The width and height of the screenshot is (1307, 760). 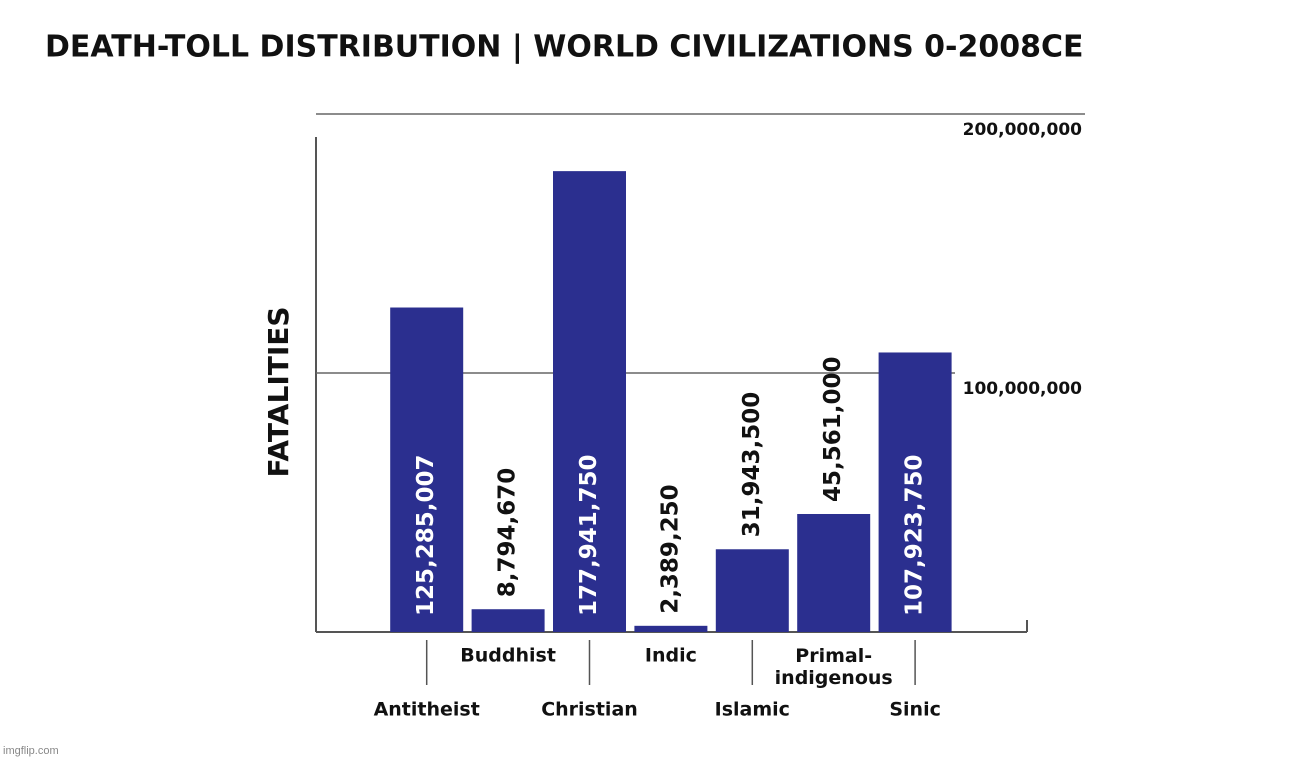 What do you see at coordinates (670, 549) in the screenshot?
I see `value-label: 2,389,250` at bounding box center [670, 549].